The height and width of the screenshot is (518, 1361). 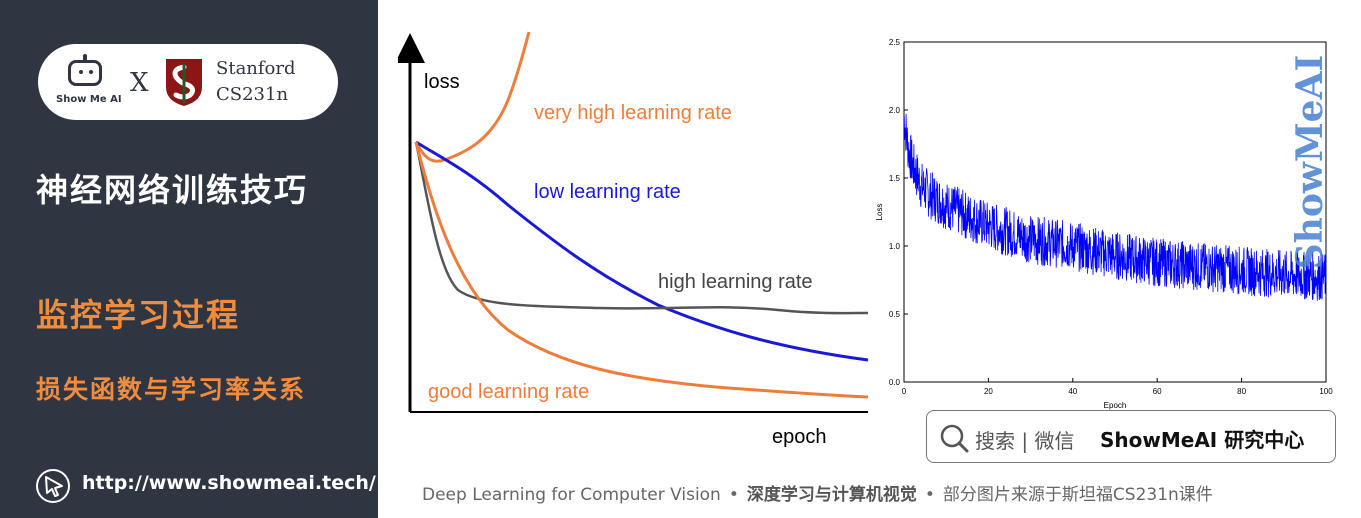 I want to click on x-tick-label: 60, so click(x=1157, y=391).